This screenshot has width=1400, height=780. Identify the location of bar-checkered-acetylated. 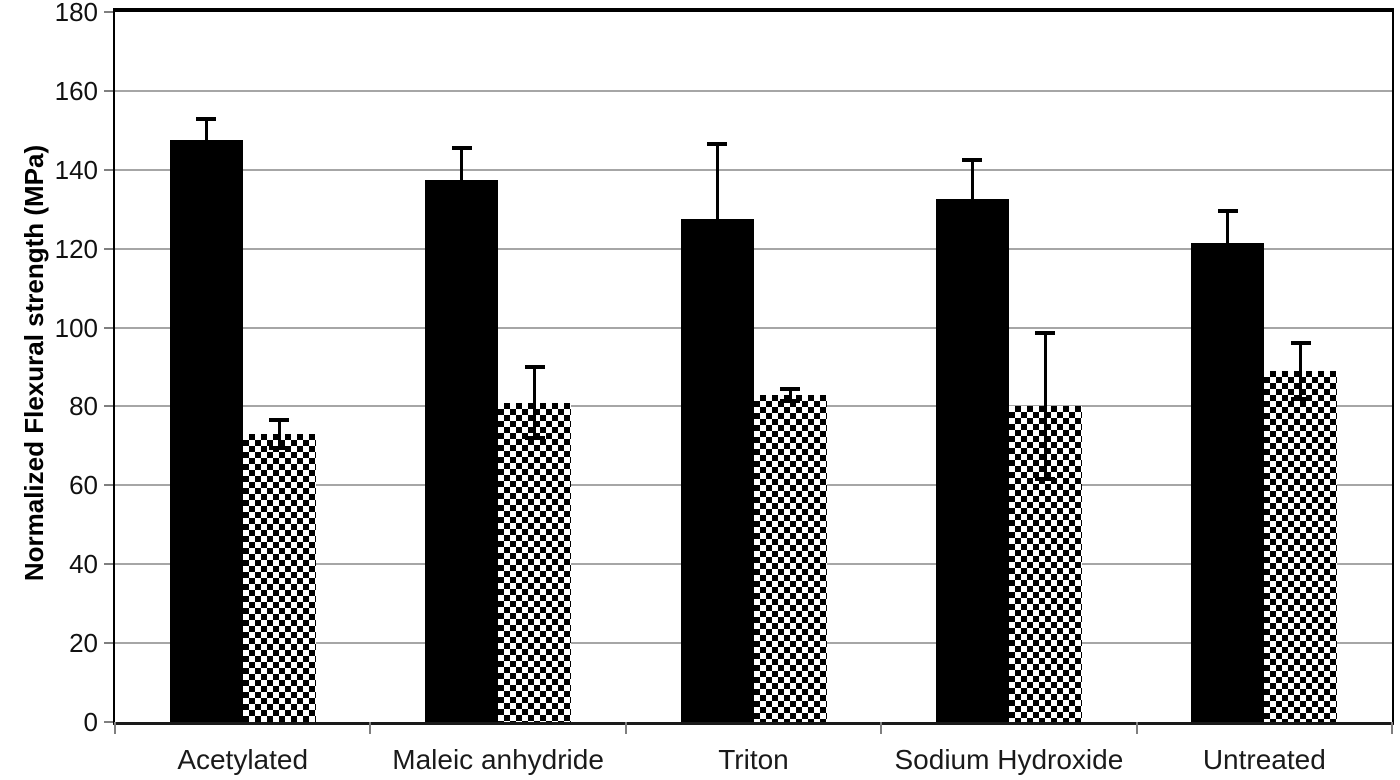
(279, 578).